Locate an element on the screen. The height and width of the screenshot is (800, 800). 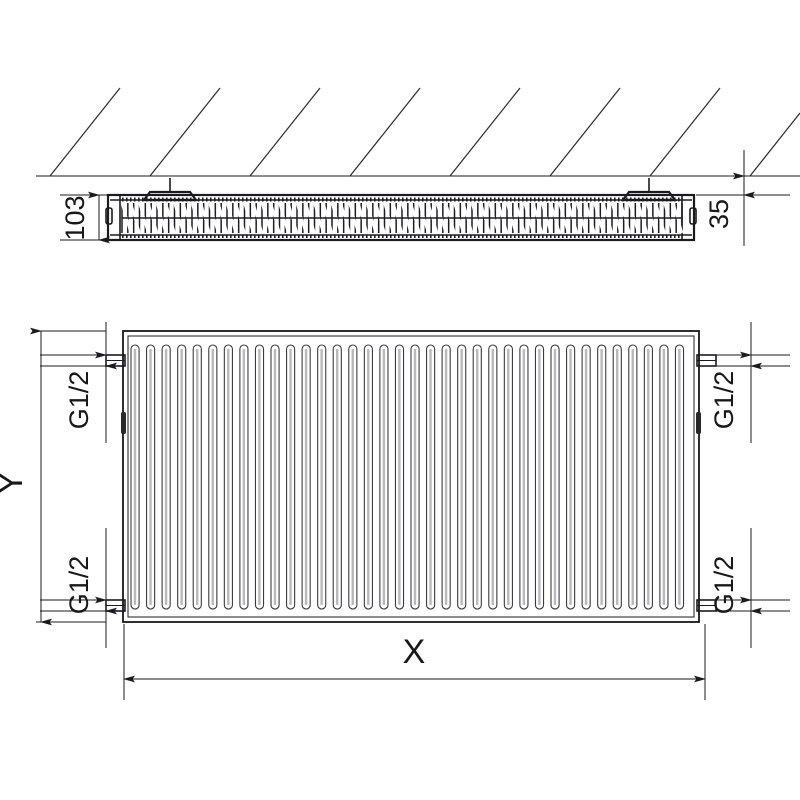
front-panel-lug-left is located at coordinates (123, 423).